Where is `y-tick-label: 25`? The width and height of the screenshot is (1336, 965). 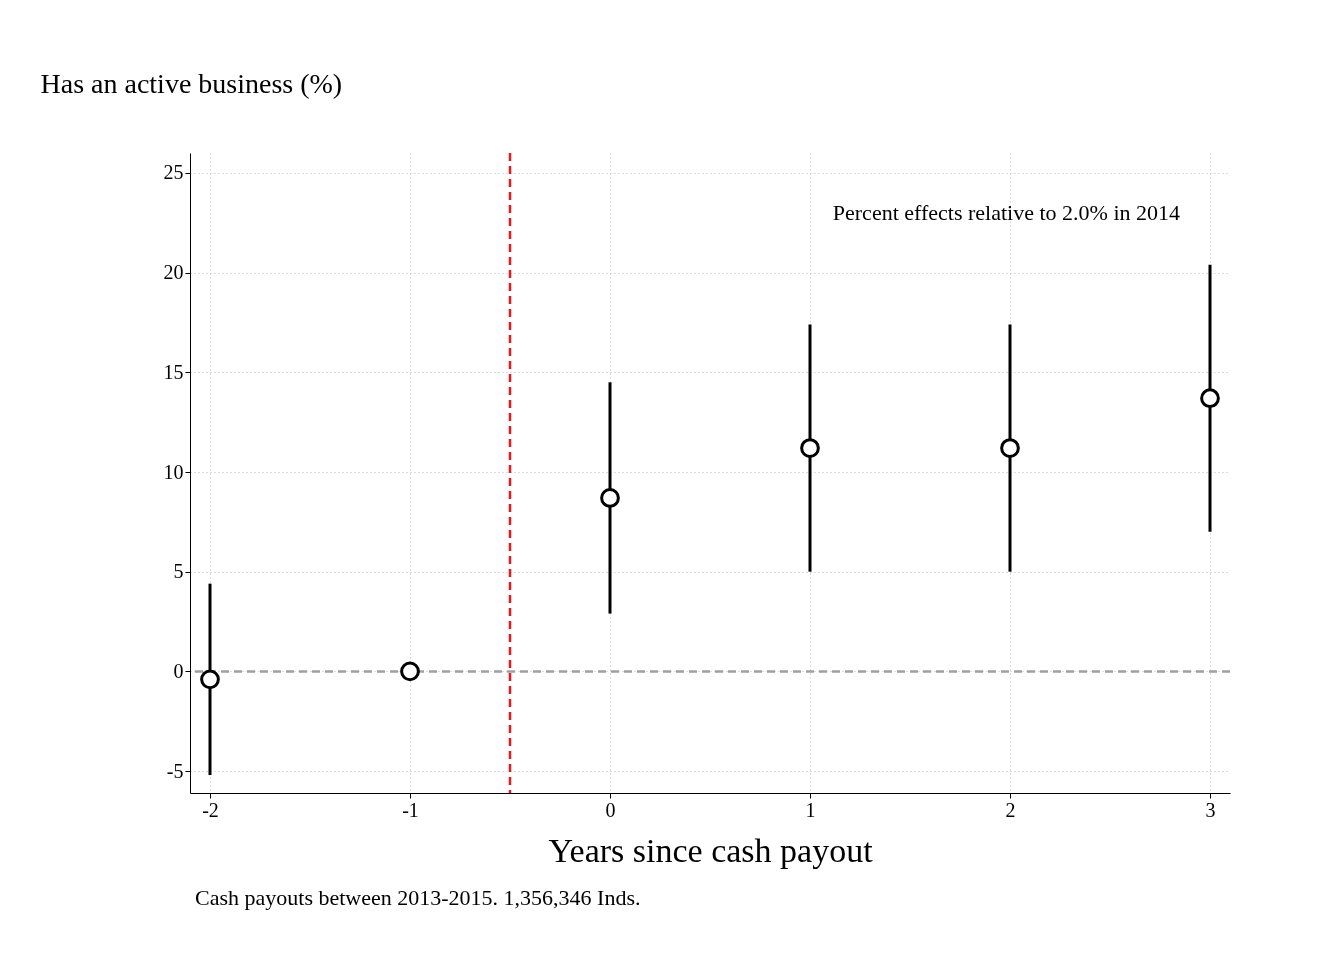
y-tick-label: 25 is located at coordinates (173, 172).